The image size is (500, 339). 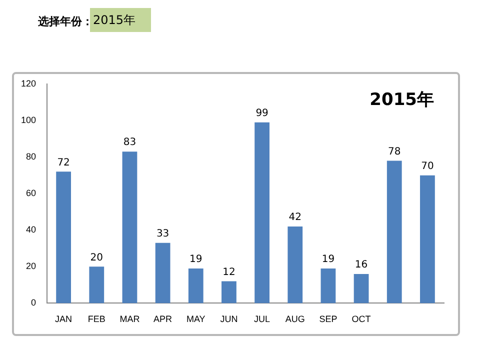 I want to click on data-label: 78, so click(x=394, y=152).